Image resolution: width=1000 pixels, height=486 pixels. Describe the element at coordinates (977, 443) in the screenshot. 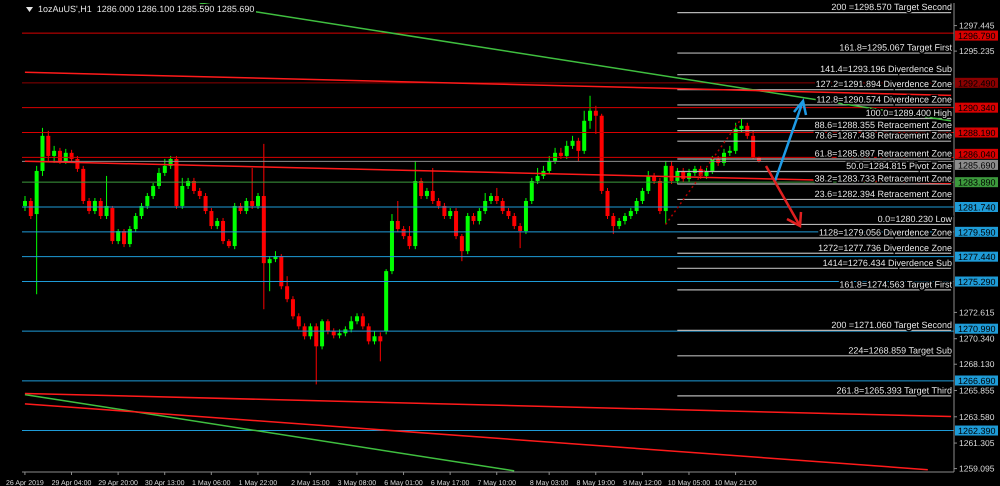

I see `y-tick-label: 1261.305` at that location.